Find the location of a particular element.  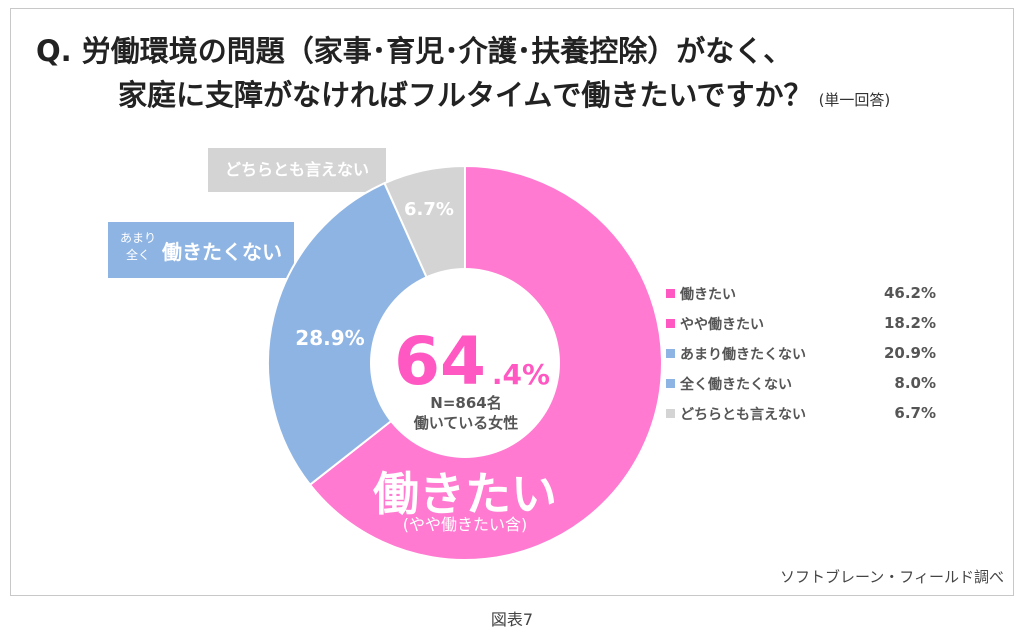

callout-not-want: あまり 全く 働きたくない is located at coordinates (201, 250).